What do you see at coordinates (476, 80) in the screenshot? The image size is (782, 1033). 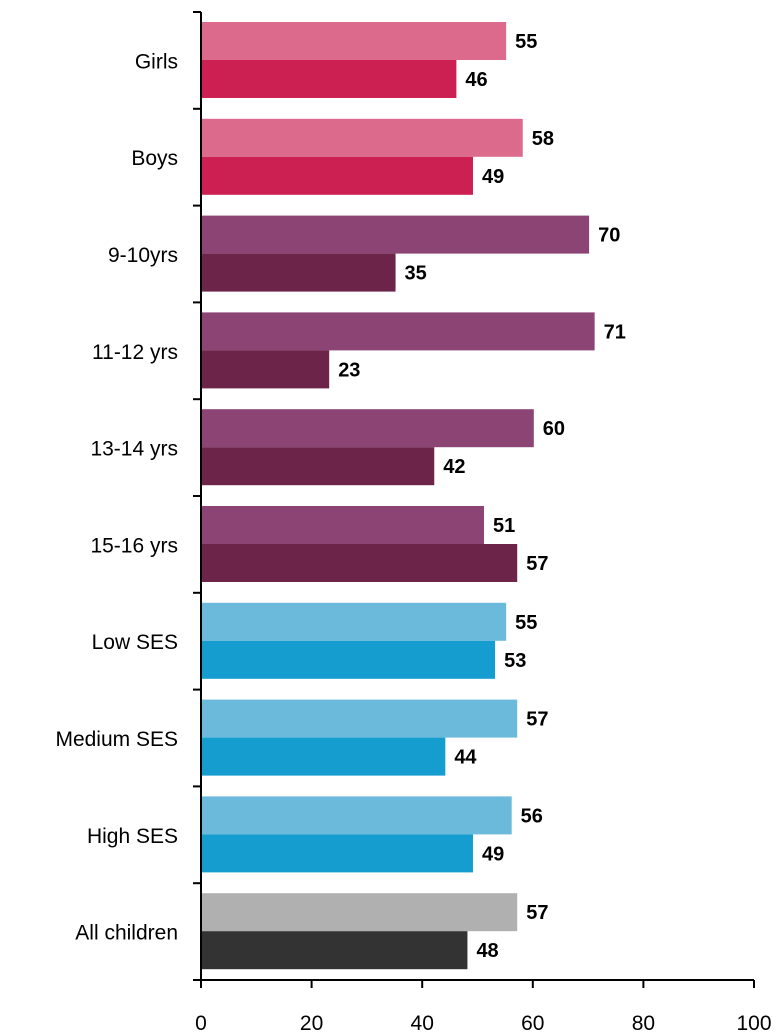 I see `value-label-0-series-1: 46` at bounding box center [476, 80].